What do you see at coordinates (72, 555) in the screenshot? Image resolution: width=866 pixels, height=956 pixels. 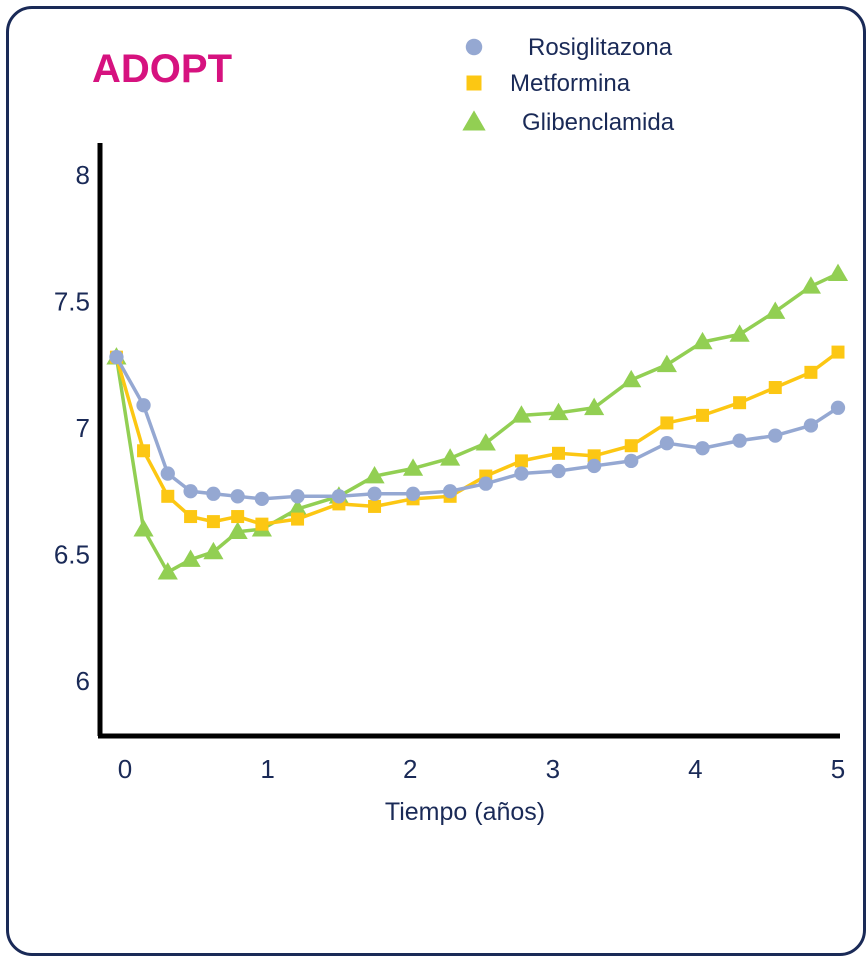 I see `y-tick-label: 6.5` at bounding box center [72, 555].